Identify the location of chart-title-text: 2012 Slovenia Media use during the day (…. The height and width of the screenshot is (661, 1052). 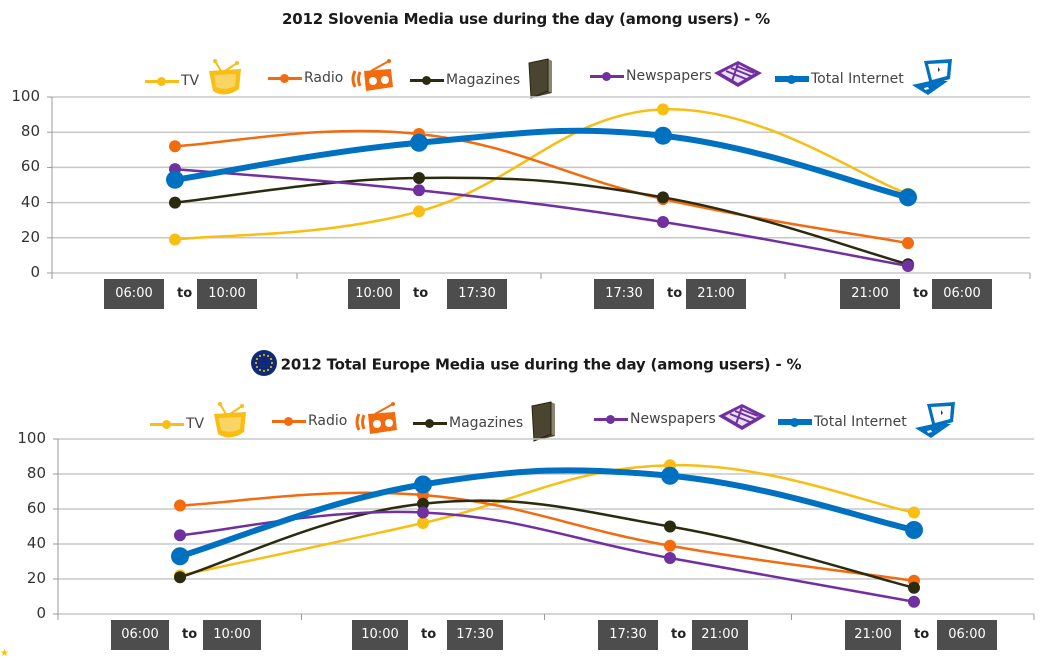
(526, 19).